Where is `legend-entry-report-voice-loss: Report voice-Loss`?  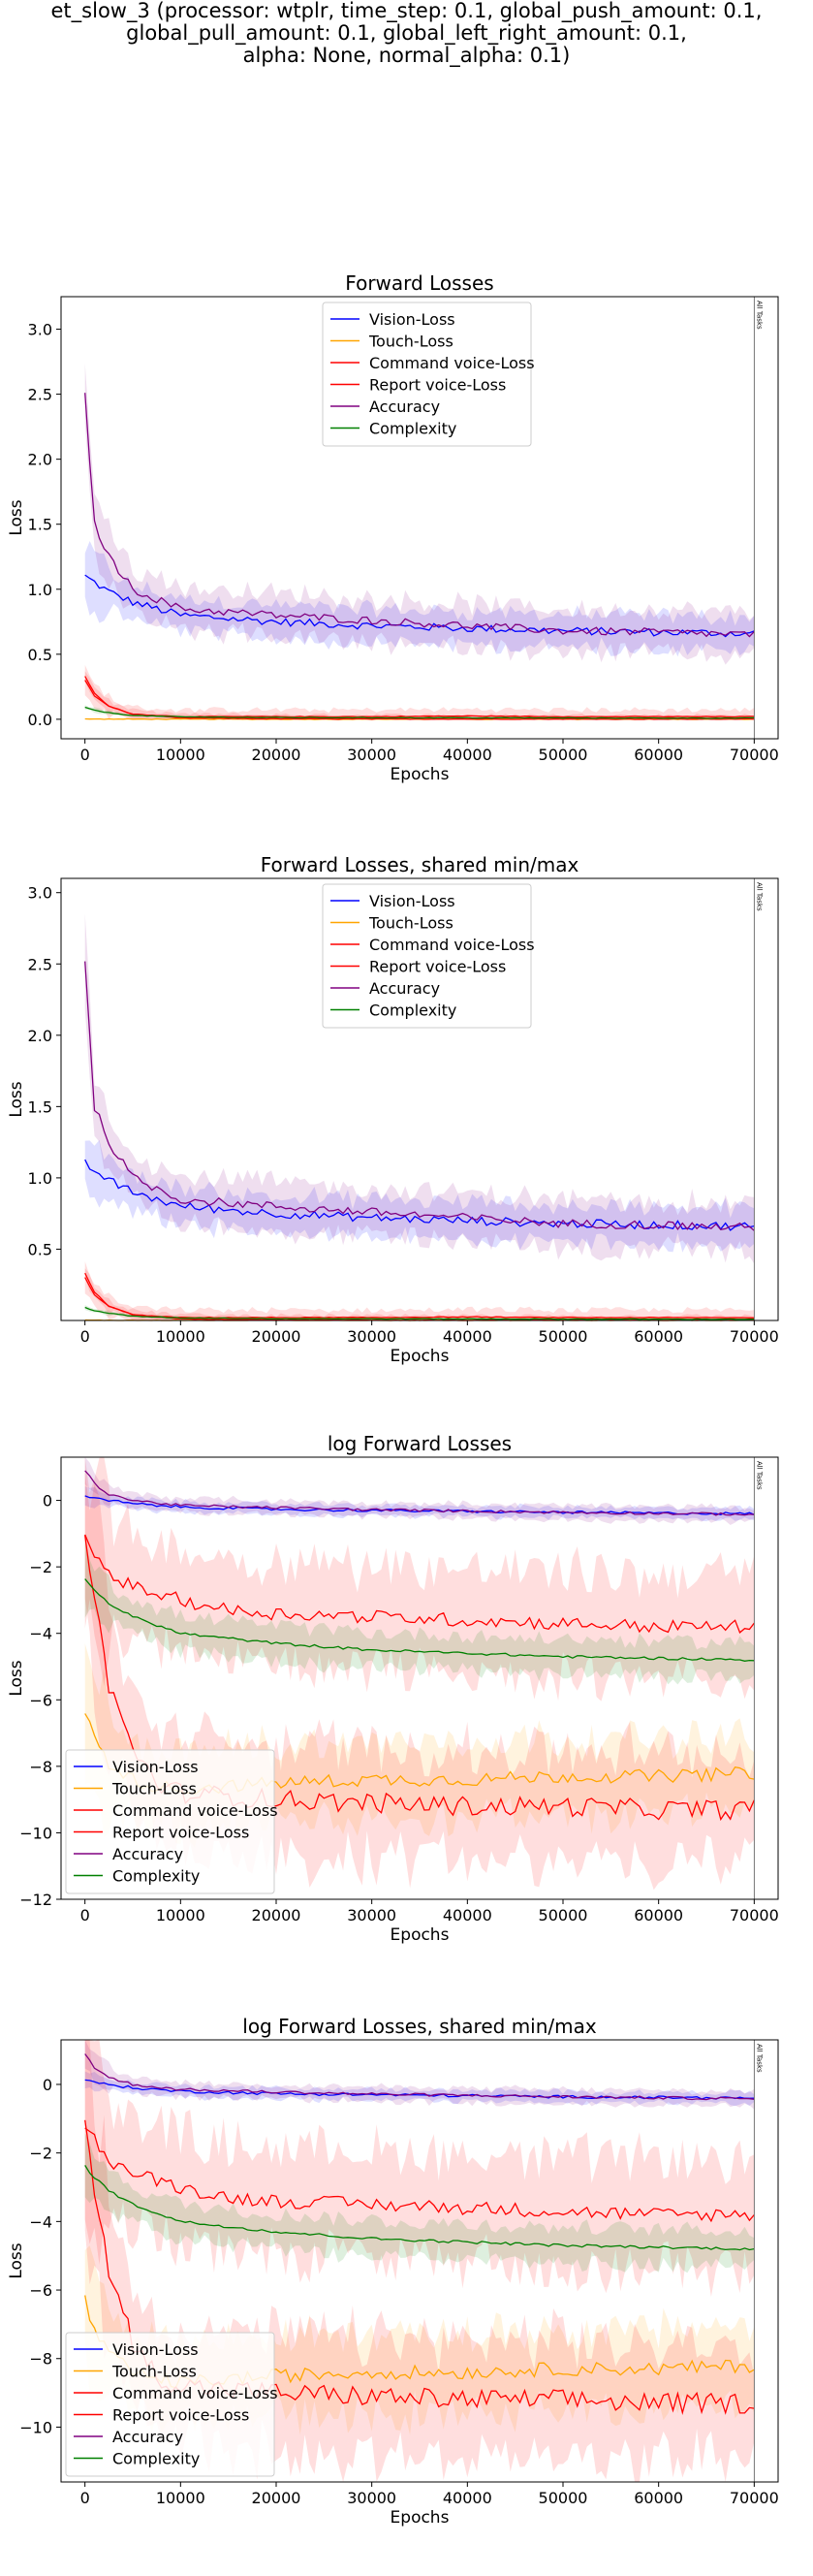
legend-entry-report-voice-loss: Report voice-Loss is located at coordinates (437, 967).